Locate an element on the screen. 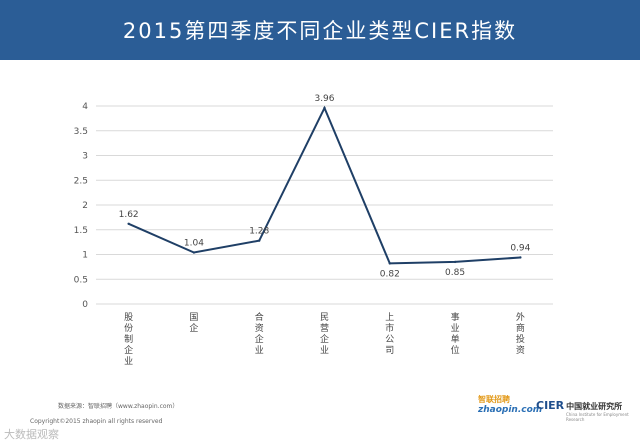 The width and height of the screenshot is (640, 444). title-banner: 2015第四季度不同企业类型CIER指数 is located at coordinates (320, 30).